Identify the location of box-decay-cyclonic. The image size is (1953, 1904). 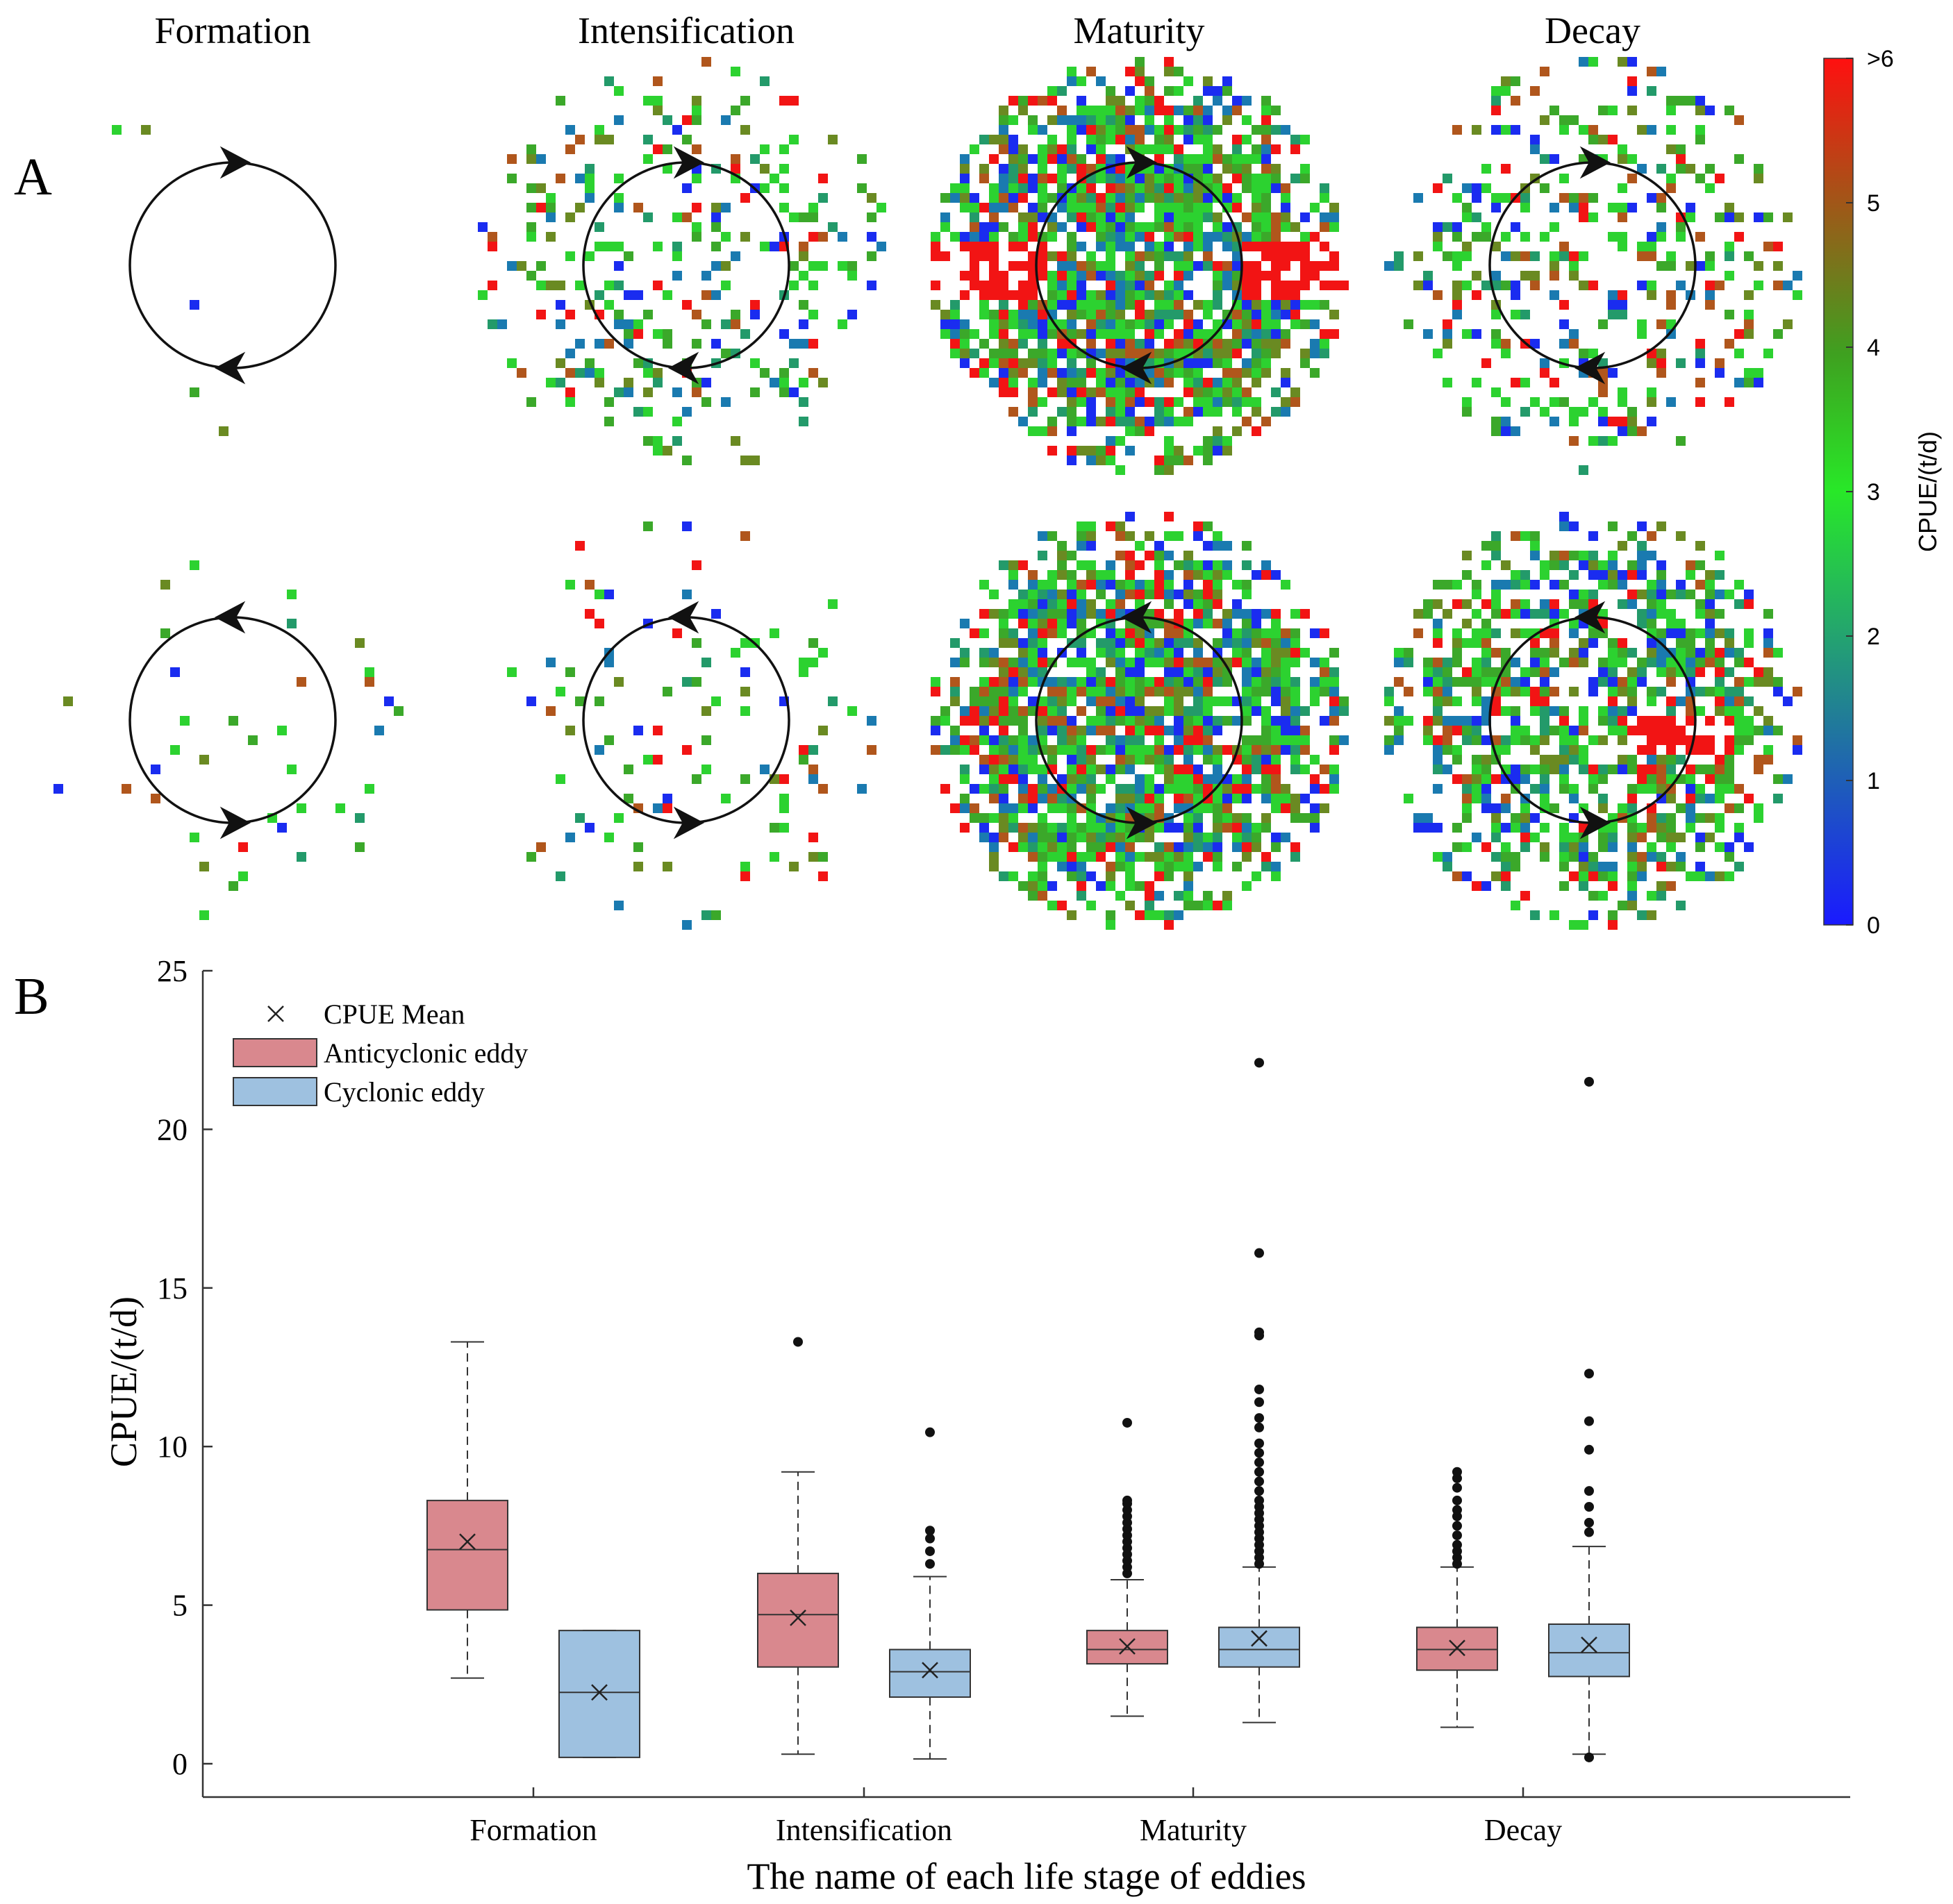
(1589, 1419).